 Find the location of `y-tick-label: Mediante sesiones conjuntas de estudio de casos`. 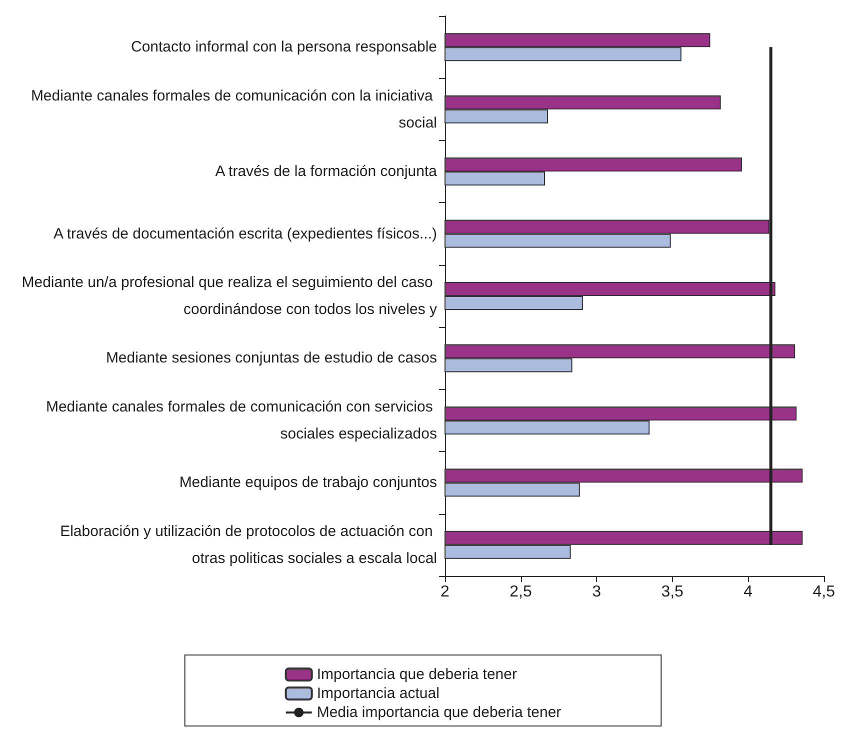

y-tick-label: Mediante sesiones conjuntas de estudio de casos is located at coordinates (271, 358).